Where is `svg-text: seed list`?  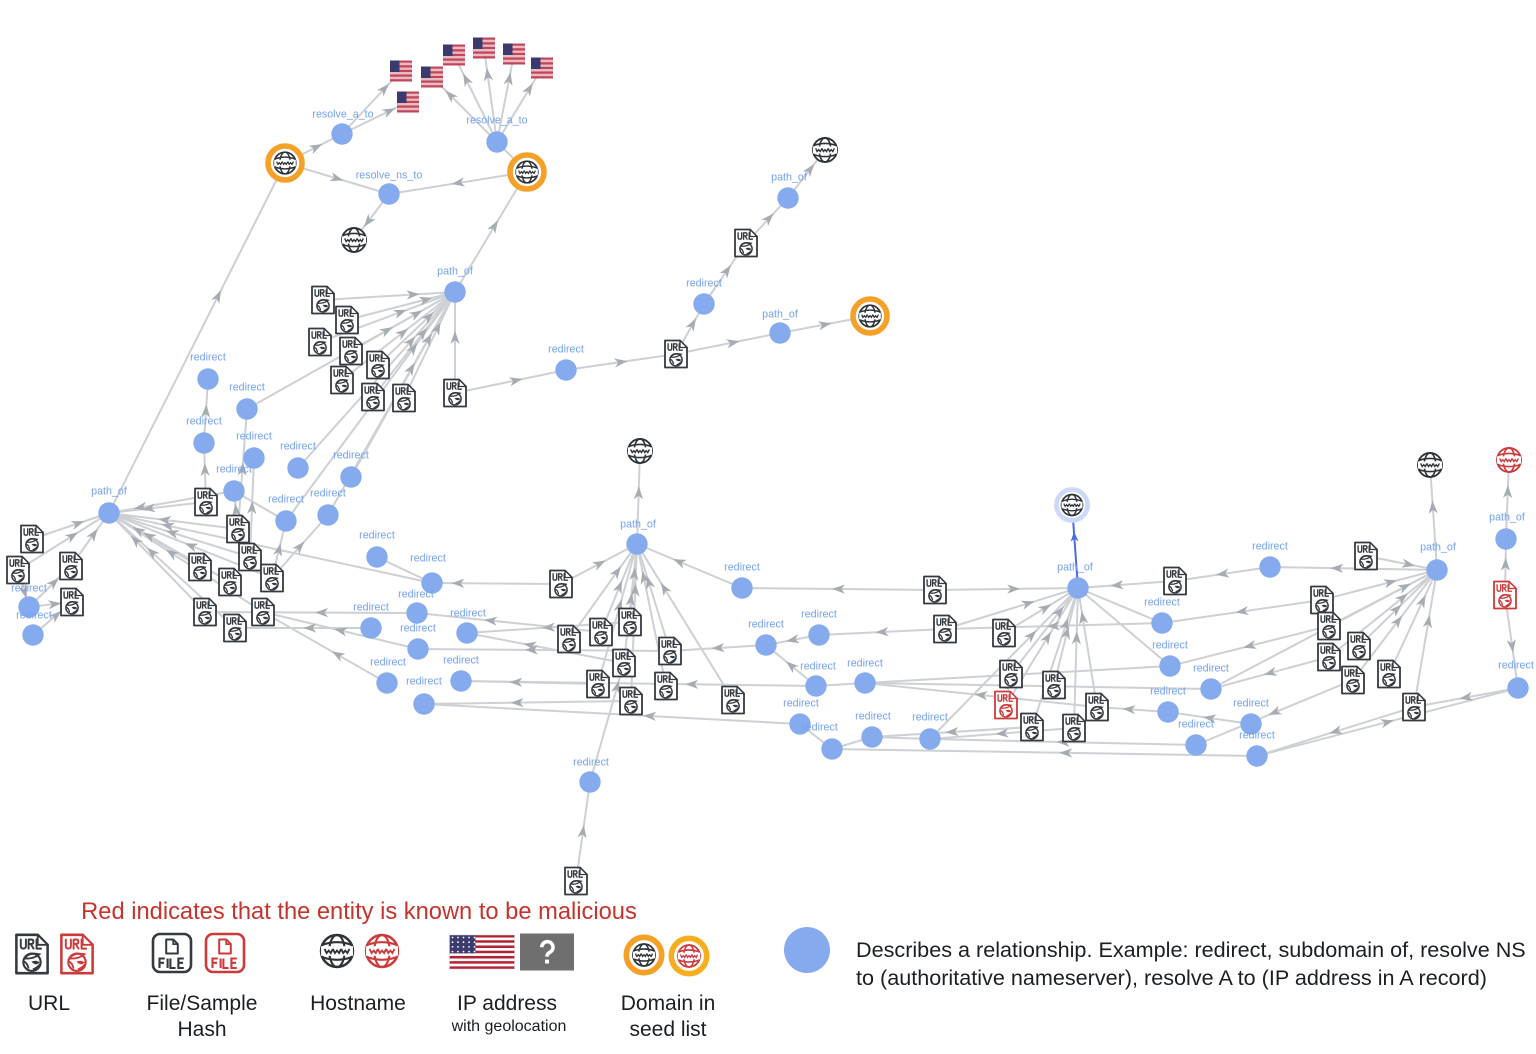
svg-text: seed list is located at coordinates (667, 1029).